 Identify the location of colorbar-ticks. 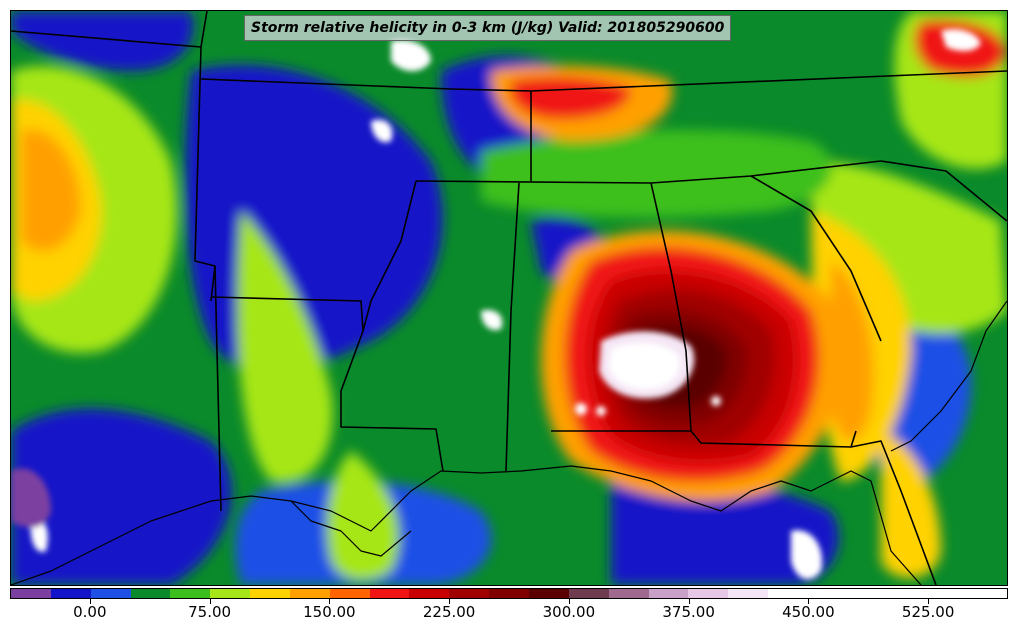
(509, 602).